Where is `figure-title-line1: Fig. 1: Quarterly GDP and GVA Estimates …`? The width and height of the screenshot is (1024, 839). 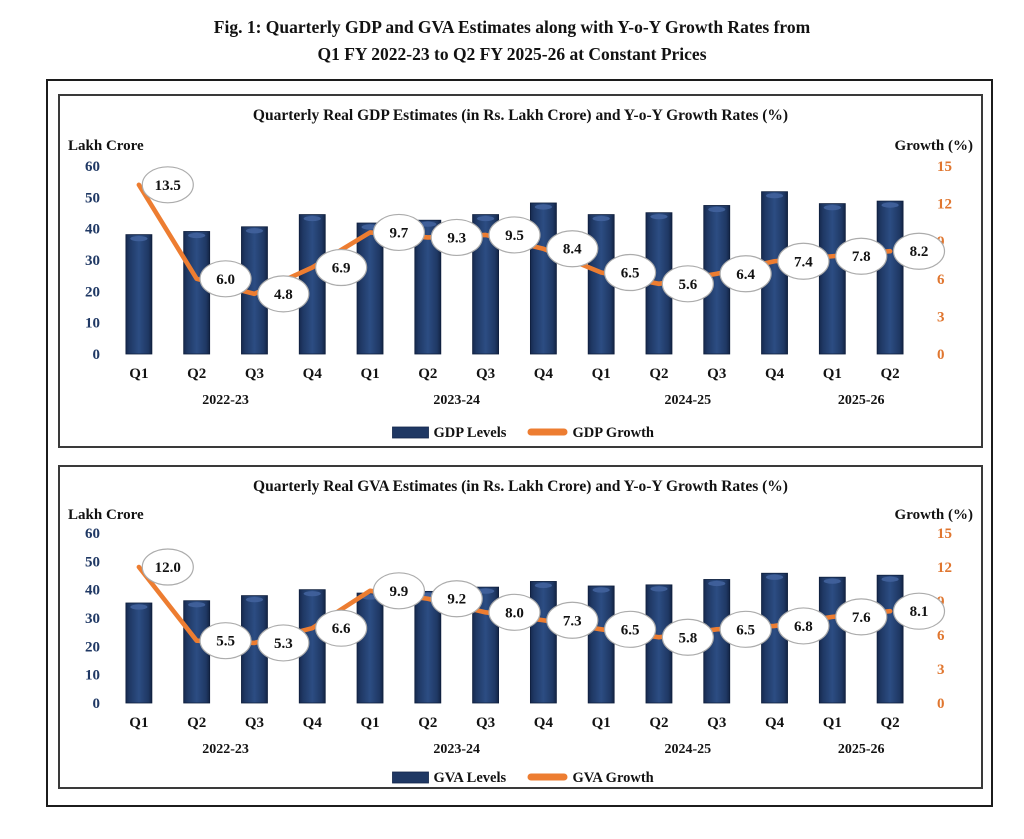 figure-title-line1: Fig. 1: Quarterly GDP and GVA Estimates … is located at coordinates (512, 27).